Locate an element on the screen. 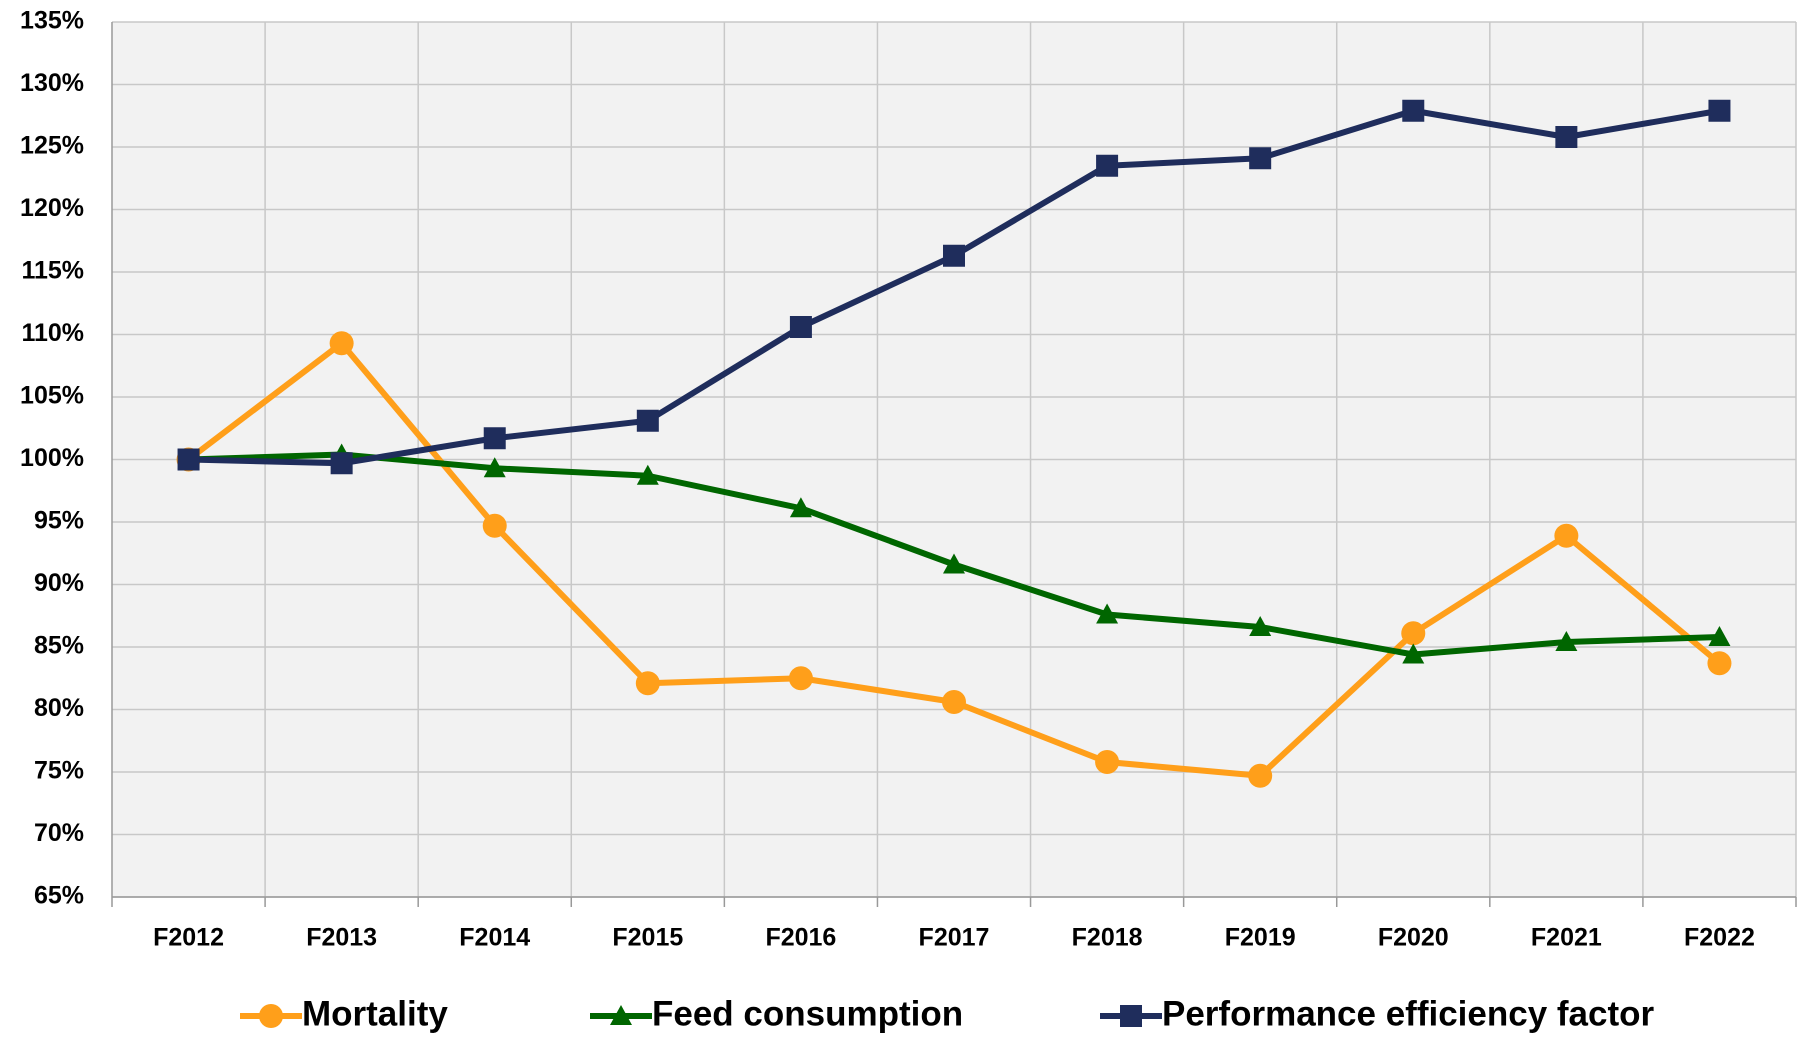  x-tick-label: F2013 is located at coordinates (341, 938).